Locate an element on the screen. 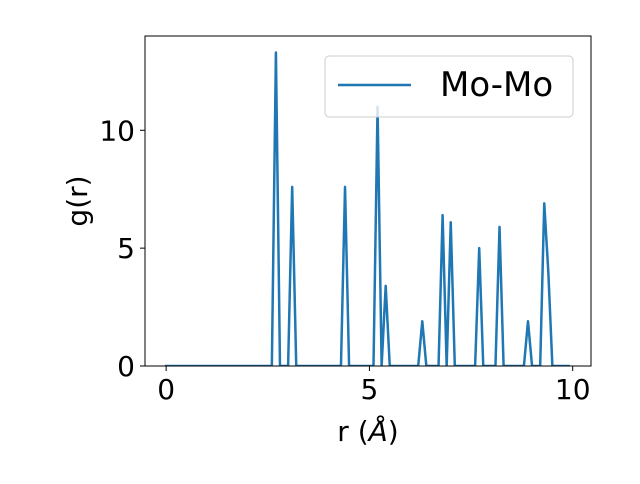 The height and width of the screenshot is (484, 640). legend: Mo-Mo is located at coordinates (449, 86).